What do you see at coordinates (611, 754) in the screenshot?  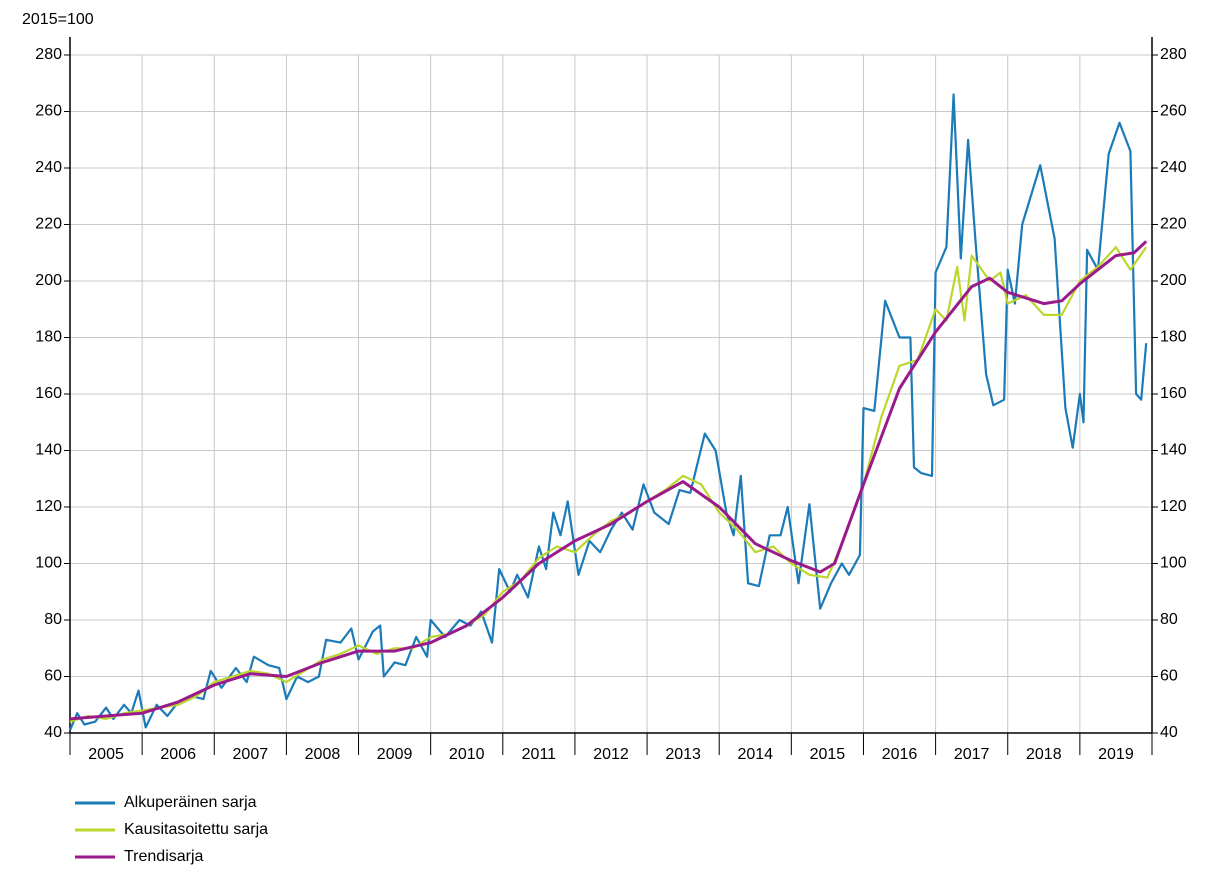 I see `x-tick-label: 2012` at bounding box center [611, 754].